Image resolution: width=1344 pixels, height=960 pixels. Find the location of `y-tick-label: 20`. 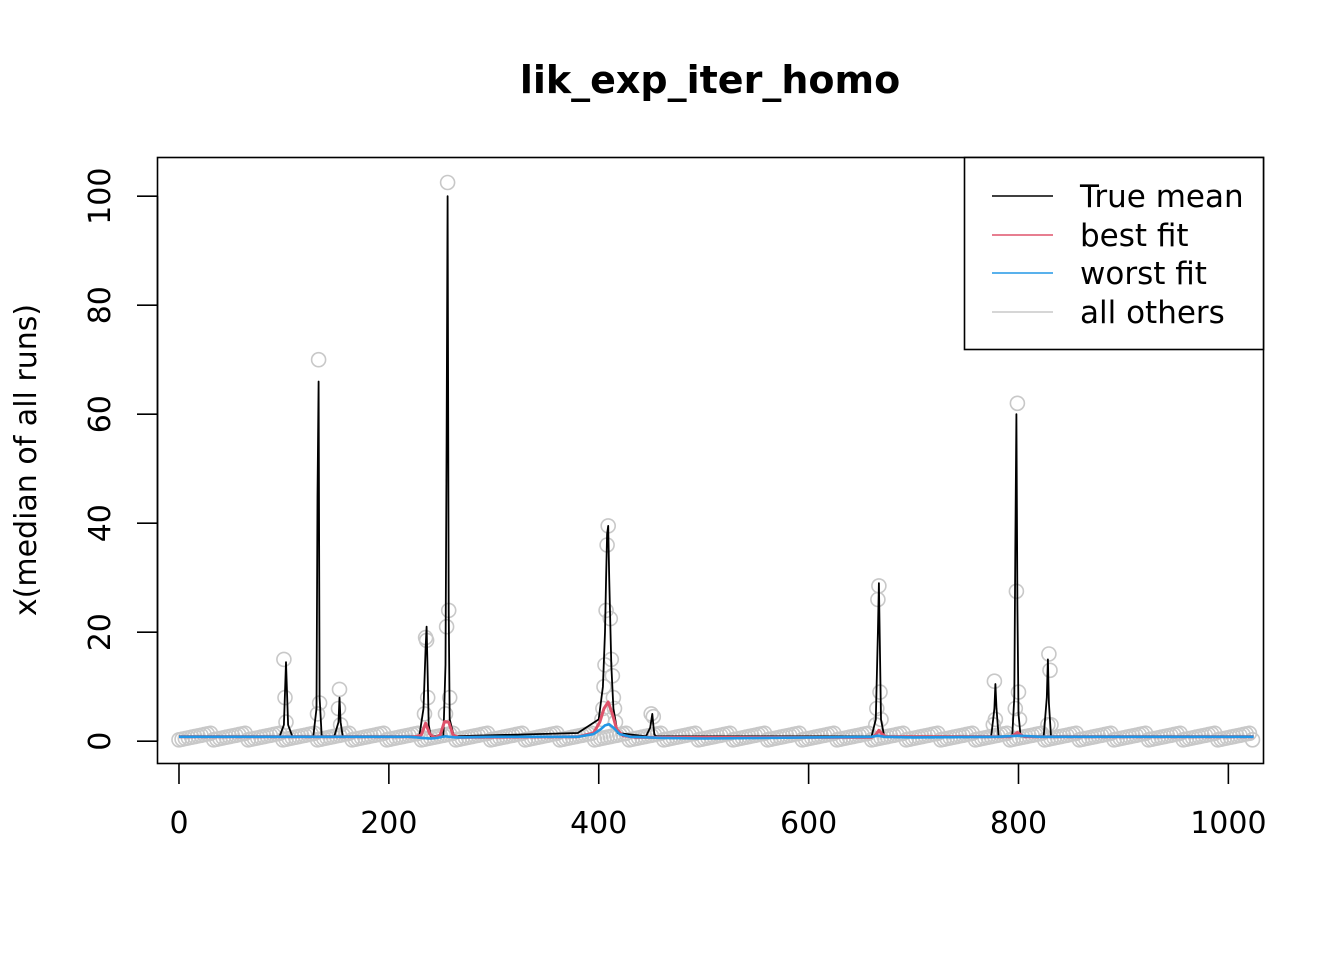

y-tick-label: 20 is located at coordinates (100, 632).